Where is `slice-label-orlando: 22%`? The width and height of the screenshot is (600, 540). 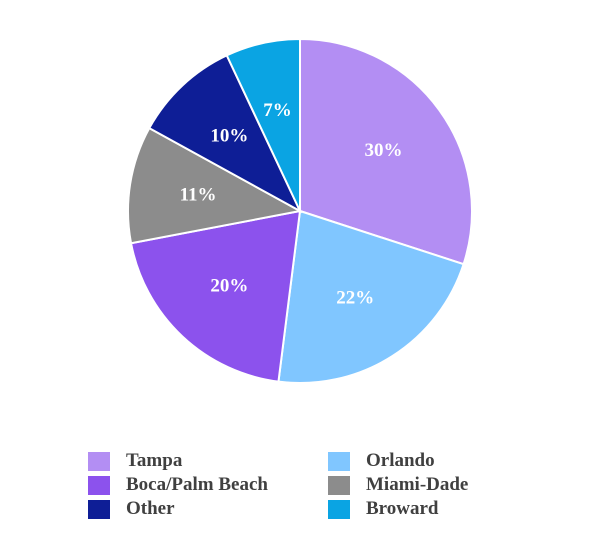 slice-label-orlando: 22% is located at coordinates (355, 298).